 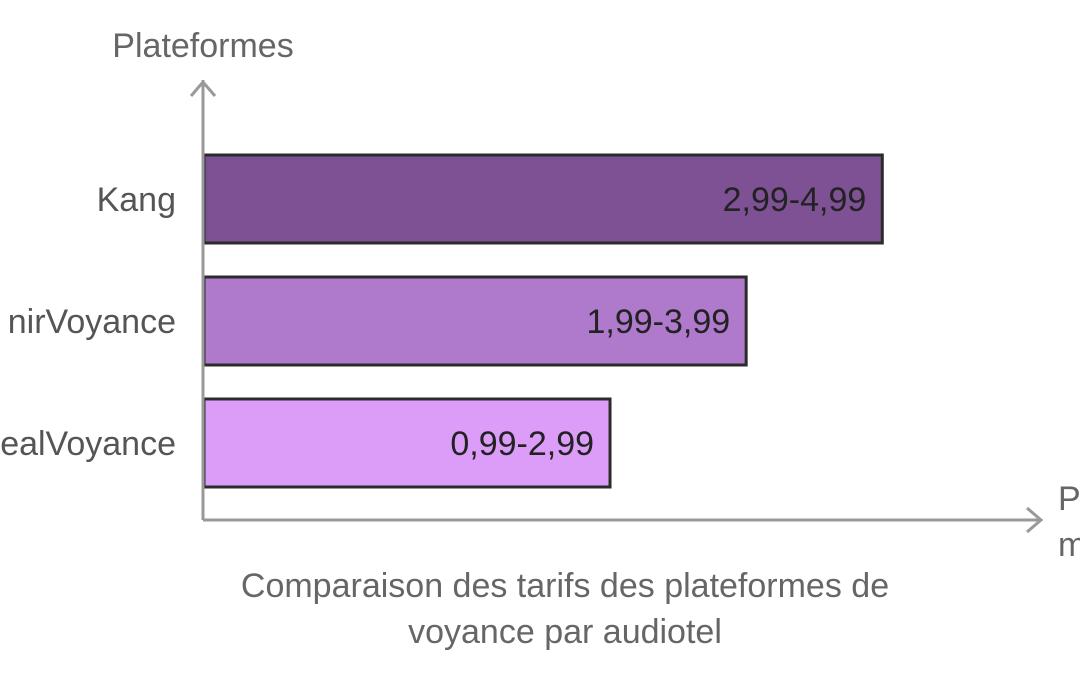 I want to click on x-axis-arrow-icon, so click(x=1035, y=520).